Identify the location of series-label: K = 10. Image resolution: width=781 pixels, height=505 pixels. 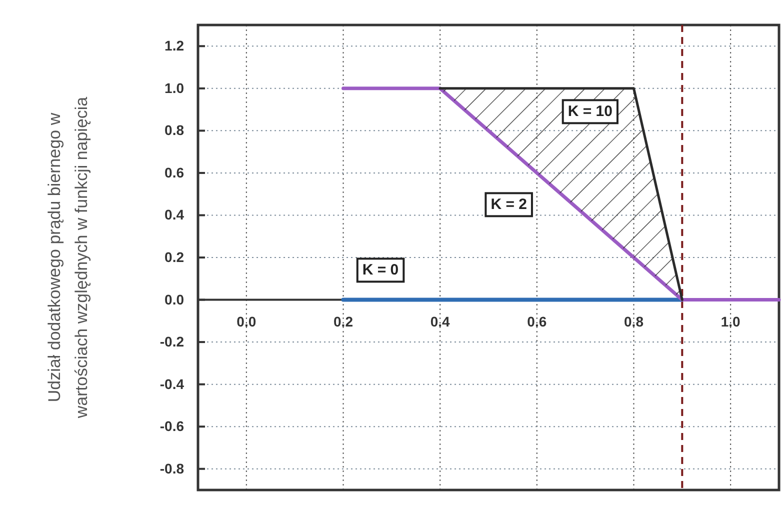
(590, 111).